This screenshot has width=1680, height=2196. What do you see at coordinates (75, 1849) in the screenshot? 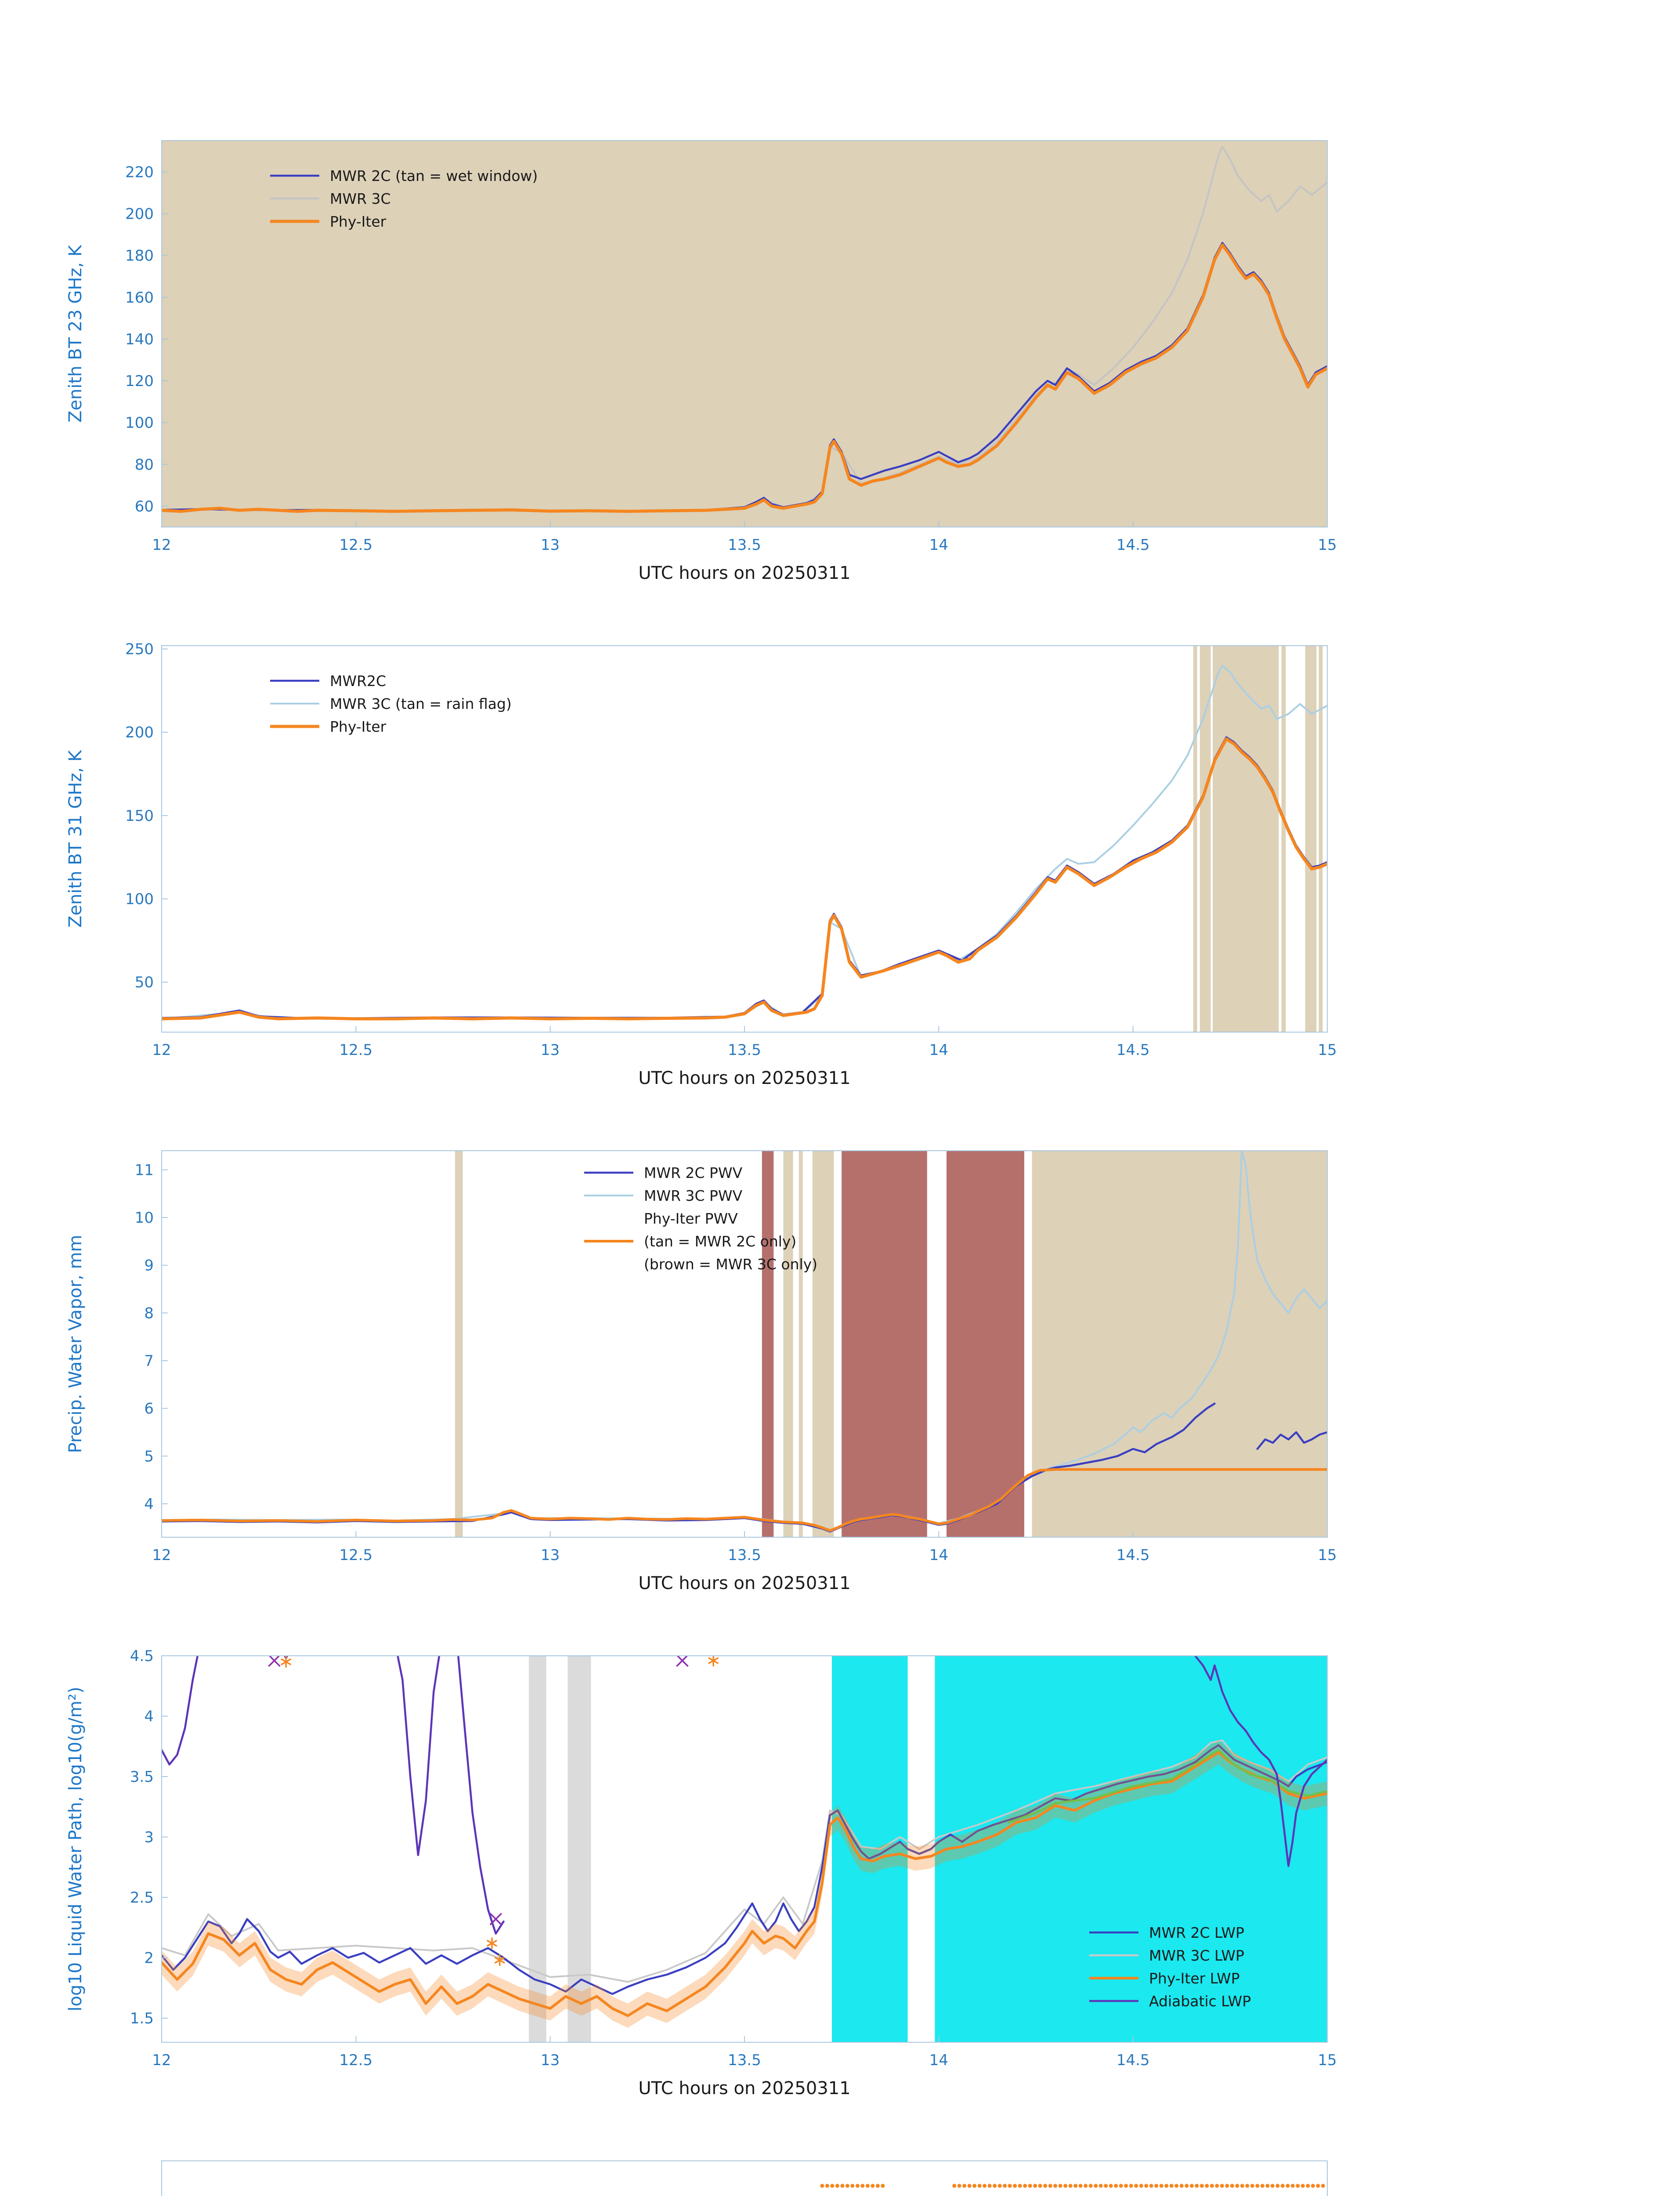
I see `y-axis-label: log10 Liquid Water Path, log10(g/m²)` at bounding box center [75, 1849].